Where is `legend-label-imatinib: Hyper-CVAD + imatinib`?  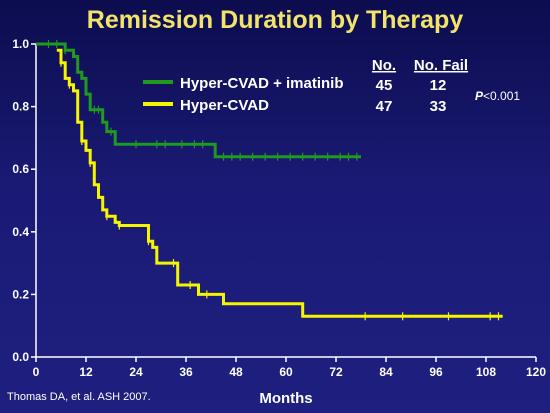 legend-label-imatinib: Hyper-CVAD + imatinib is located at coordinates (262, 83).